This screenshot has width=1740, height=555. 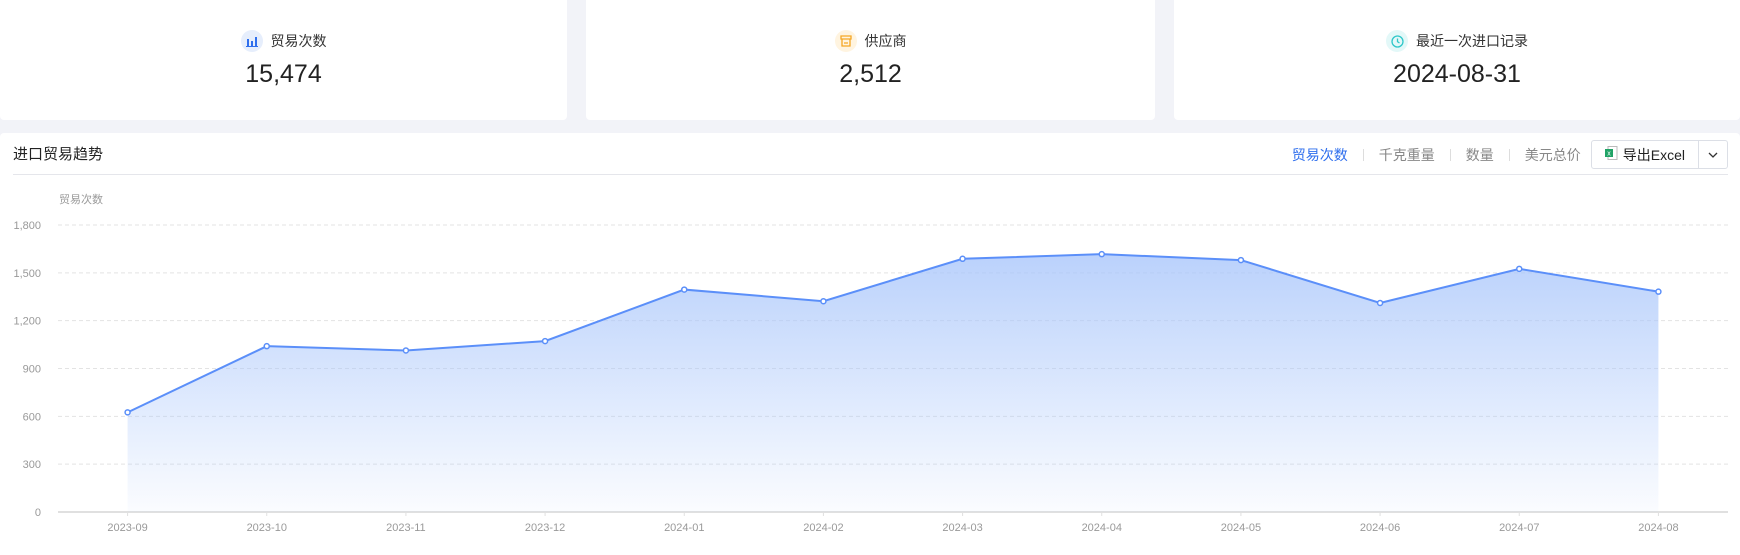 I want to click on stat-value: 15,474, so click(x=283, y=74).